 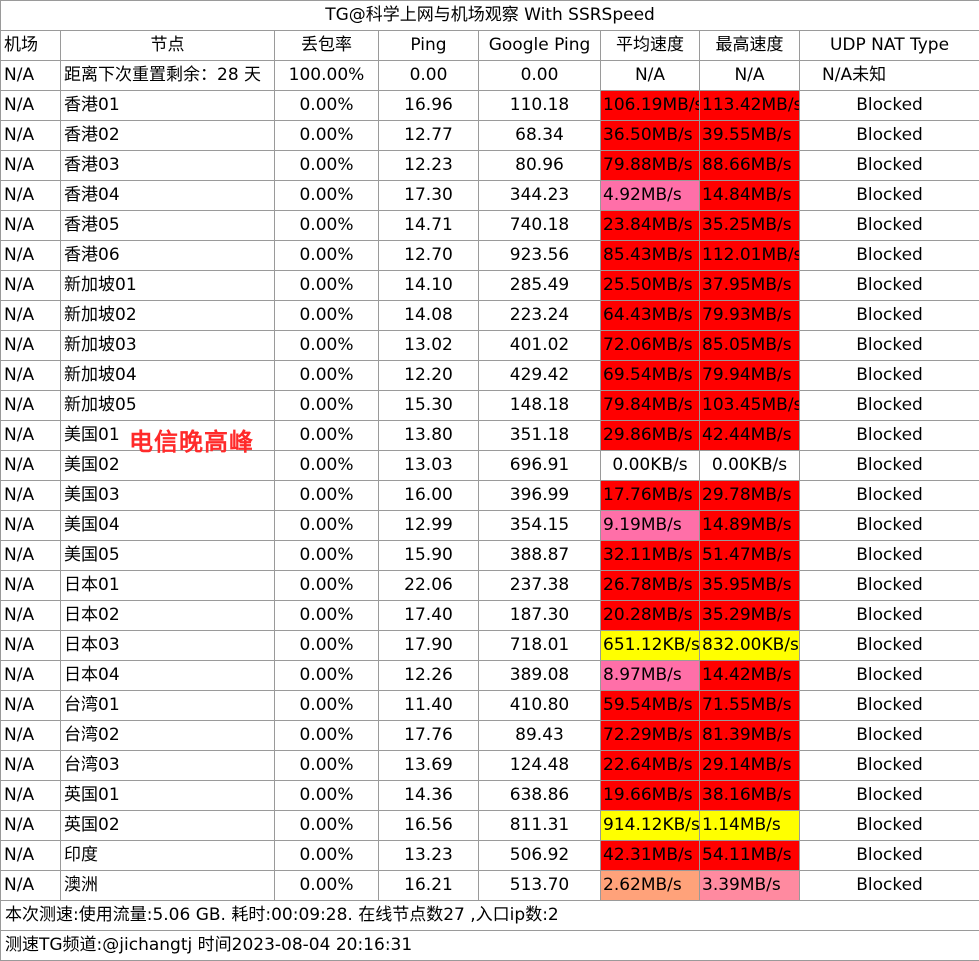 I want to click on node-cell: 日本02, so click(x=168, y=616).